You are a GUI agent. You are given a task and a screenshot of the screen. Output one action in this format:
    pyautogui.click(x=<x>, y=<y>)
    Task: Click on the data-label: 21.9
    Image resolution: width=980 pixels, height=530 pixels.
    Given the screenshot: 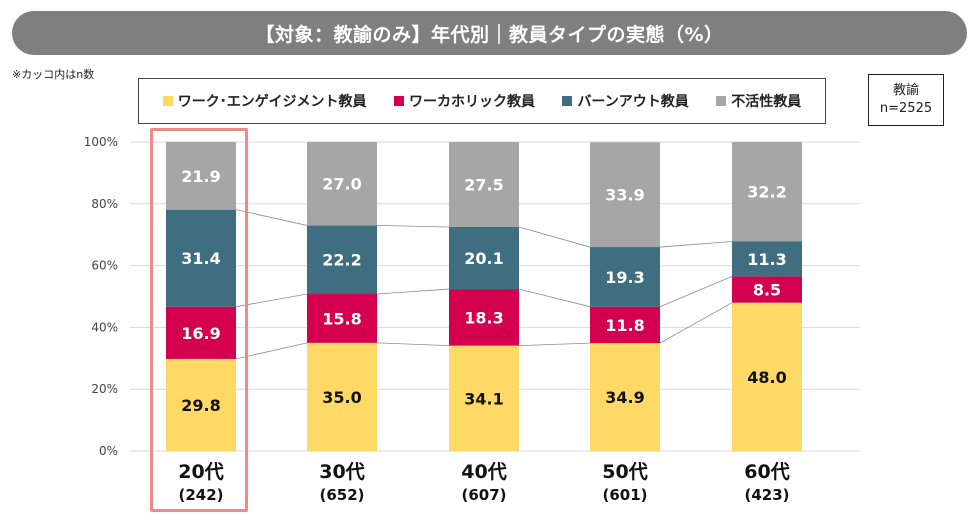 What is the action you would take?
    pyautogui.click(x=200, y=176)
    